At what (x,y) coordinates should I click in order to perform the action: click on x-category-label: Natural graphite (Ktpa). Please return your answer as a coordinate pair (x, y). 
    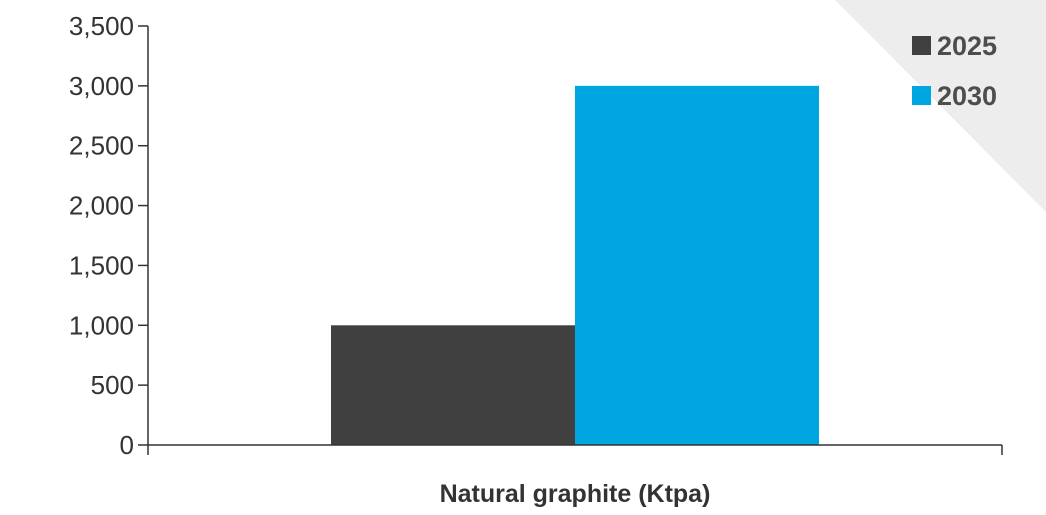
    Looking at the image, I should click on (575, 494).